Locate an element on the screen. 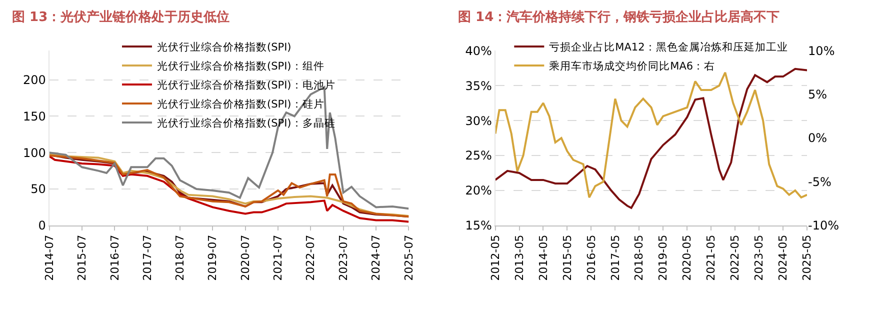  x-tick-label: 2015-07 is located at coordinates (82, 257).